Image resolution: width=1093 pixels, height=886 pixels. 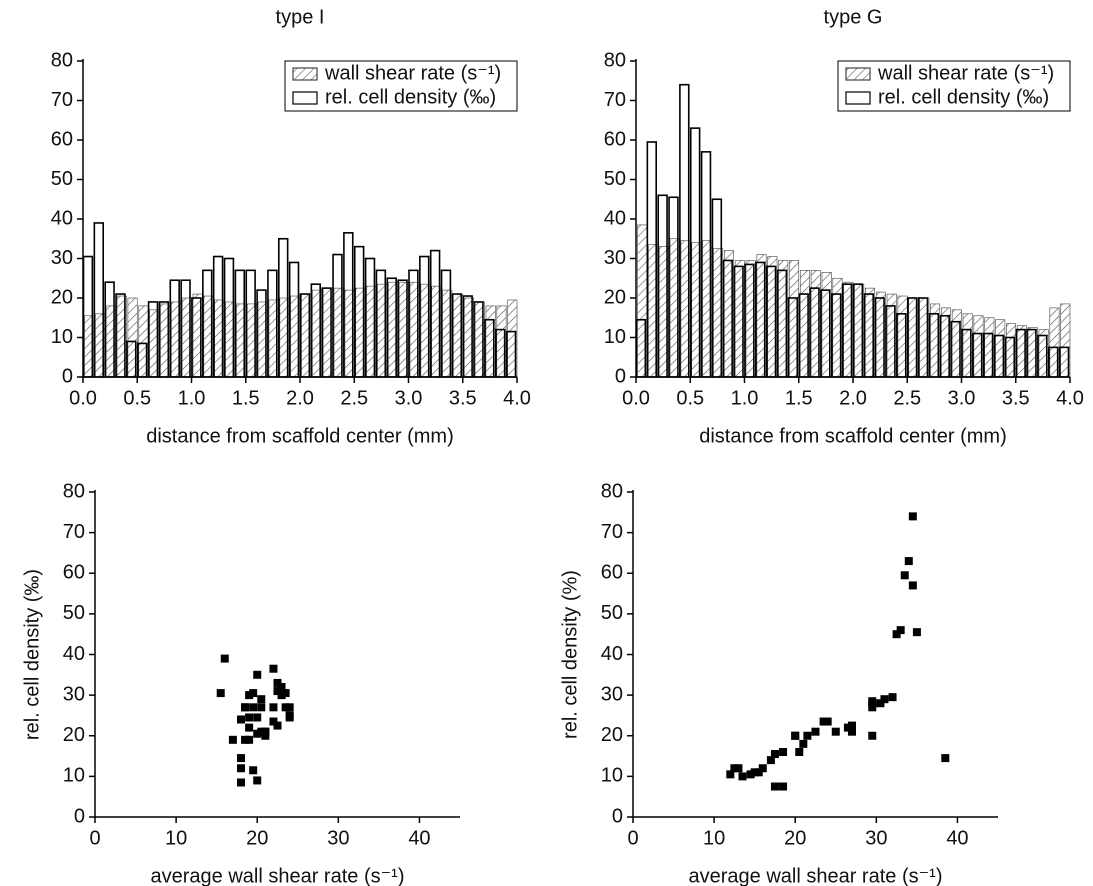 What do you see at coordinates (816, 875) in the screenshot?
I see `x-axis-label: average wall shear rate (s⁻¹)` at bounding box center [816, 875].